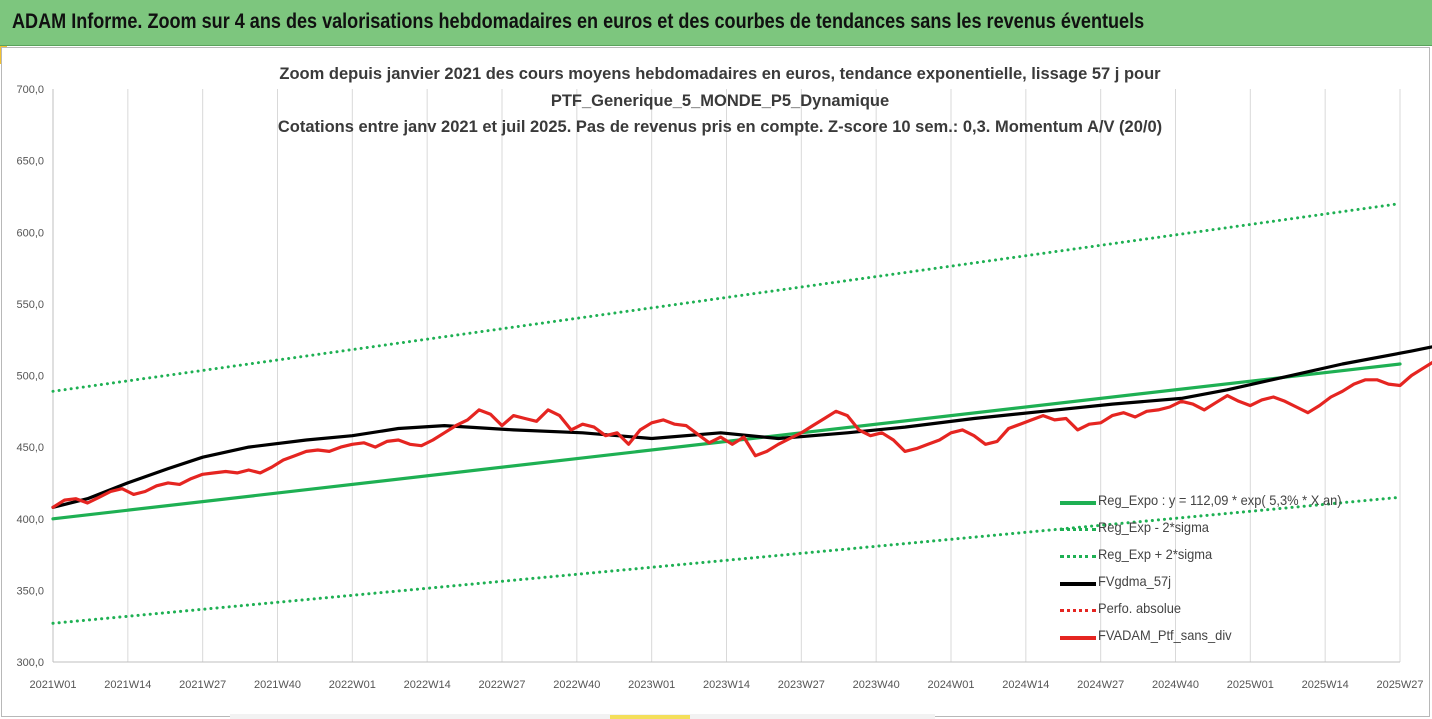 The image size is (1432, 719). Describe the element at coordinates (576, 685) in the screenshot. I see `x-tick-label: 2022W40` at that location.